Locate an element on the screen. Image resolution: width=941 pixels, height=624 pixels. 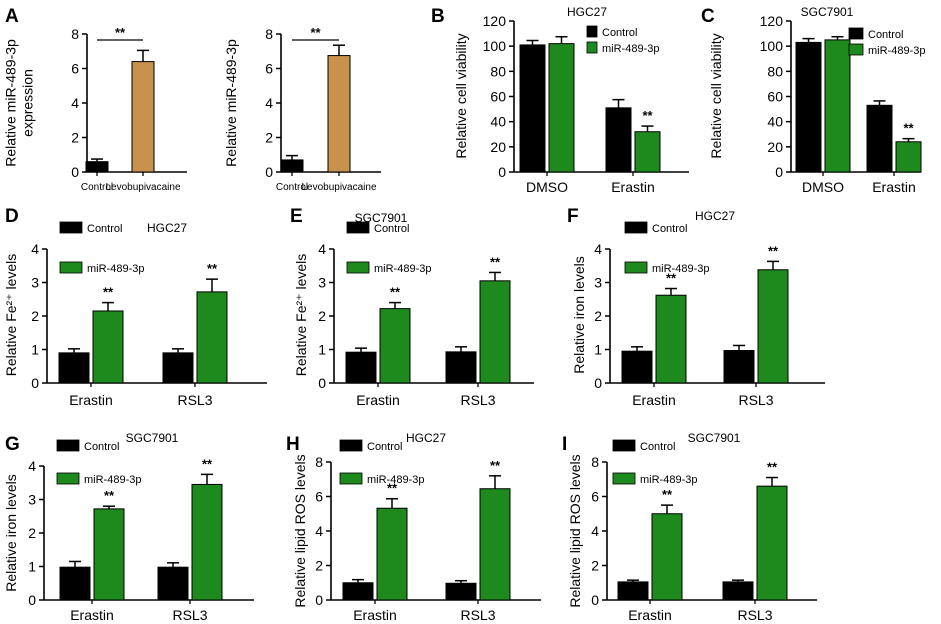
x-tick-label: DMSO is located at coordinates (547, 187).